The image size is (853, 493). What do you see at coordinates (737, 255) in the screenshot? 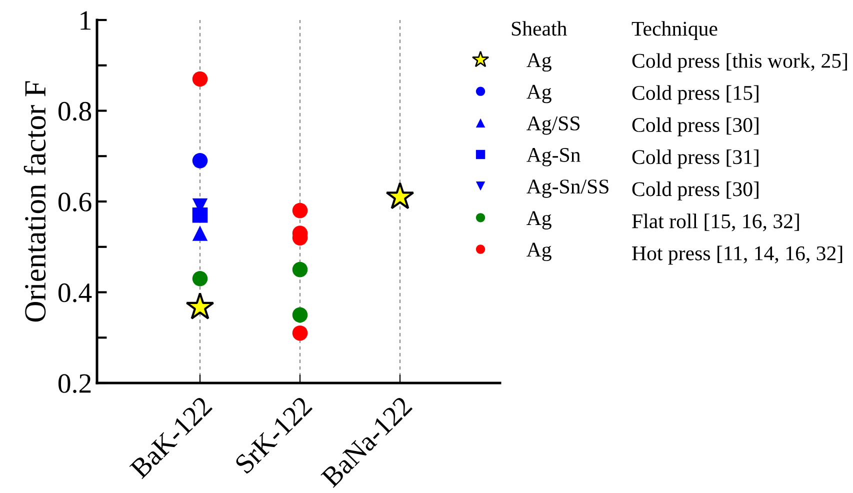
I see `text: Hot press [11, 14, 16, 32]` at bounding box center [737, 255].